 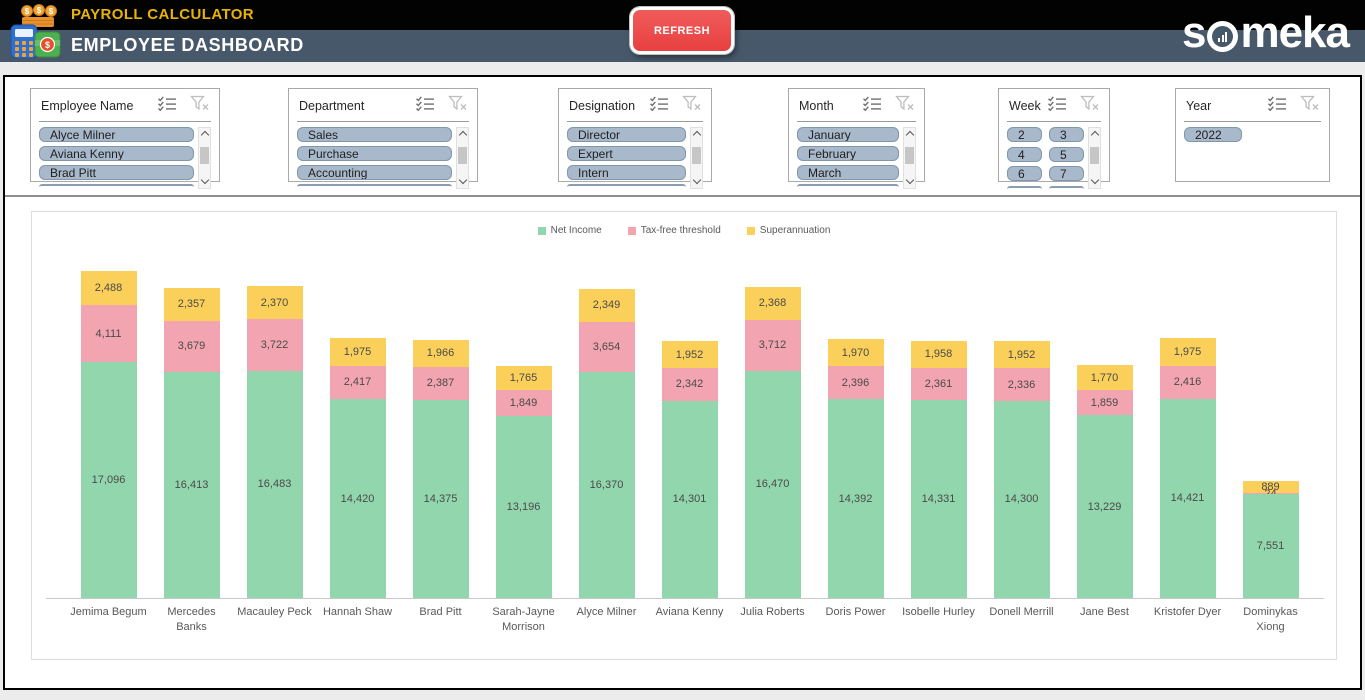 I want to click on value-label: 3,654, so click(x=606, y=346).